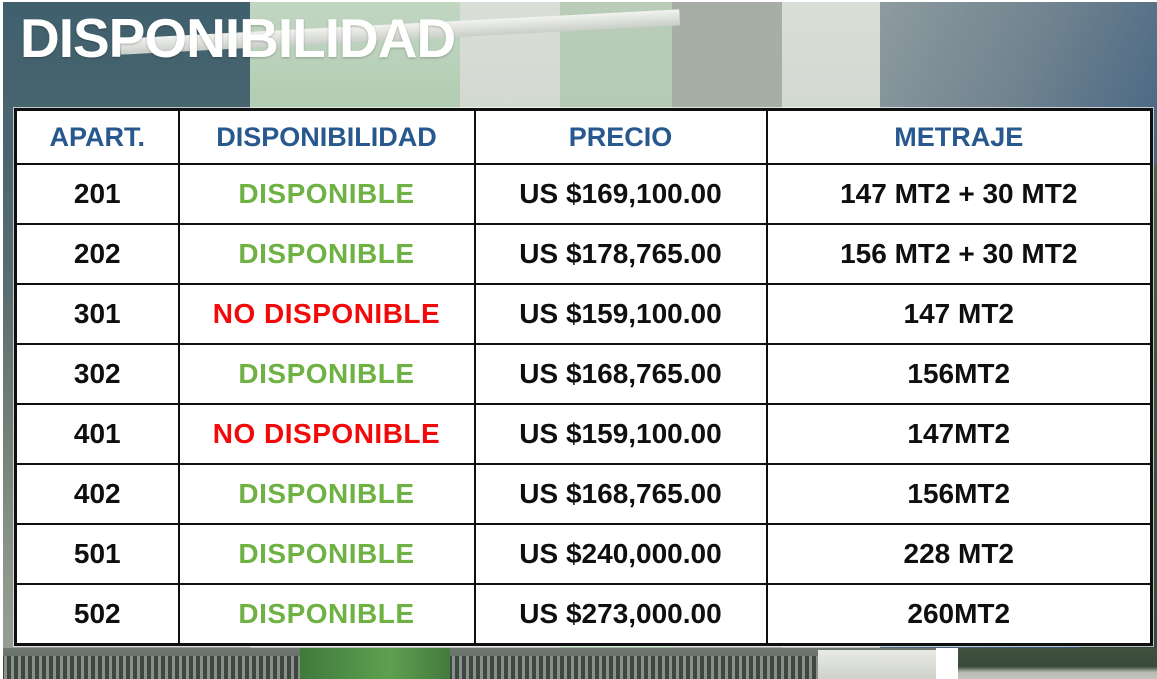 This screenshot has height=679, width=1157. I want to click on size-cell: 147 MT2, so click(959, 314).